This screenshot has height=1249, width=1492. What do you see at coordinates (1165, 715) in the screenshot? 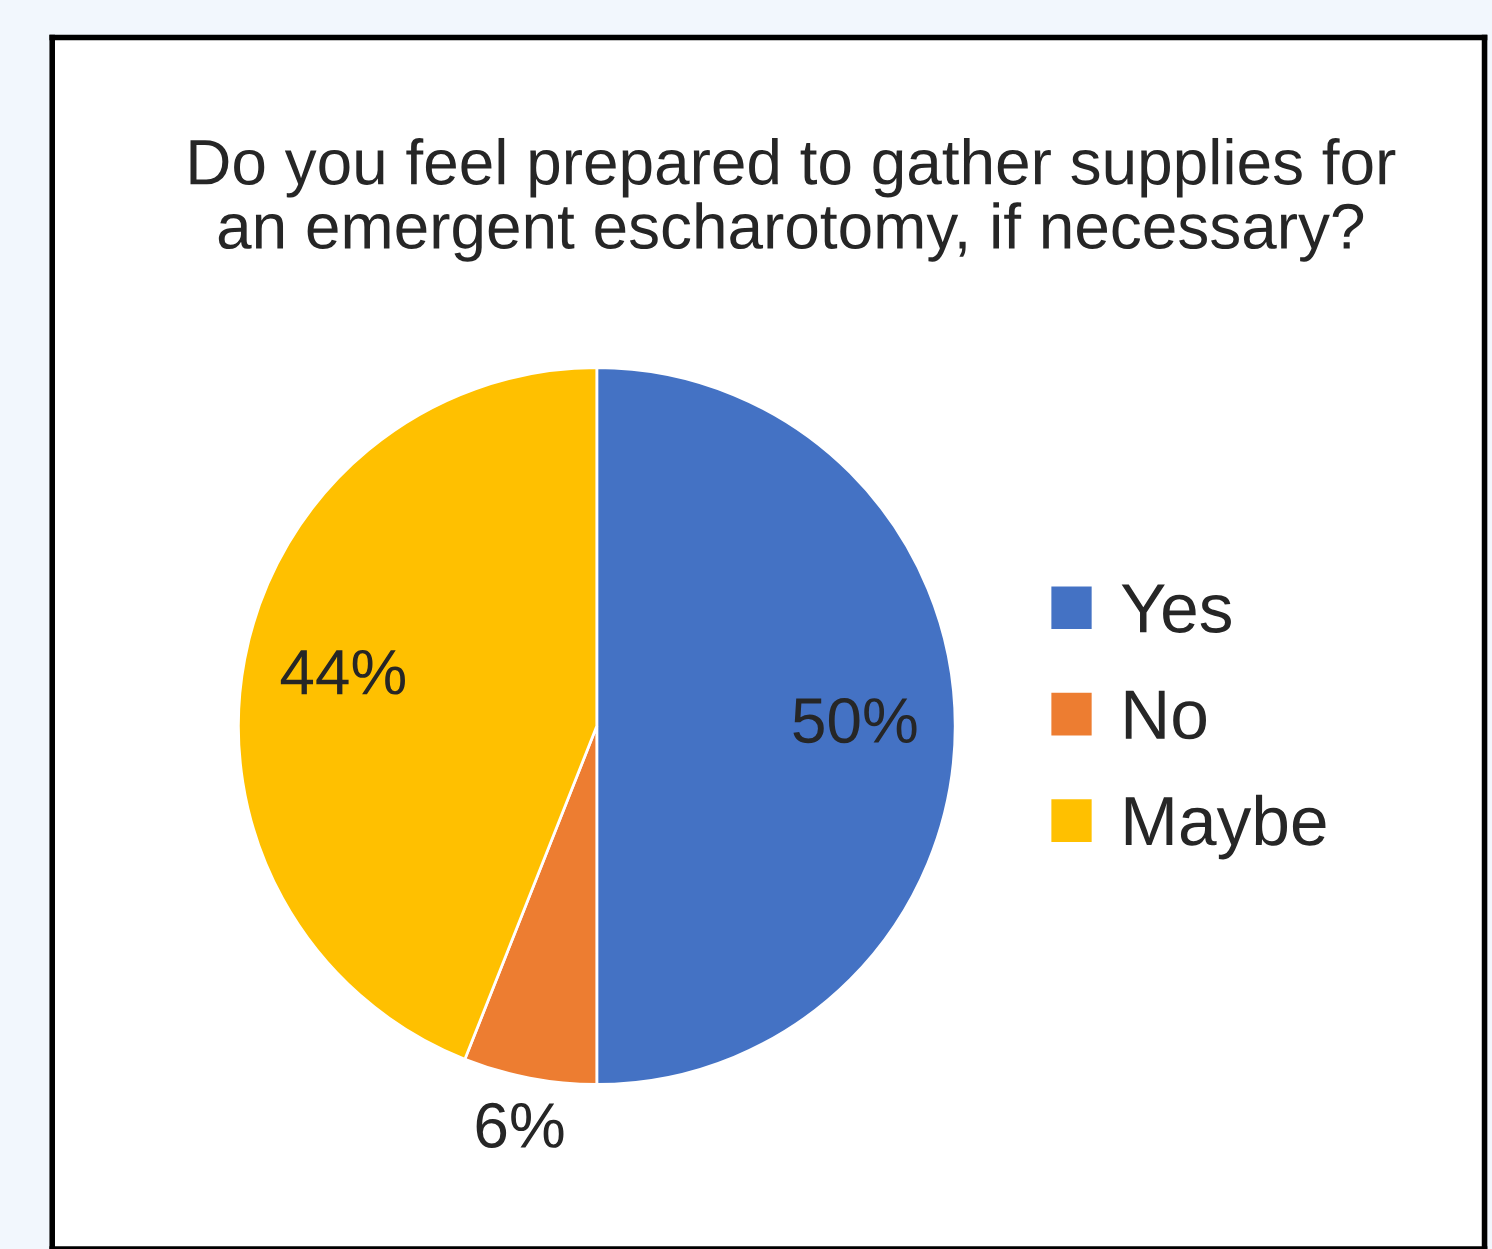
I see `legend-label: No` at bounding box center [1165, 715].